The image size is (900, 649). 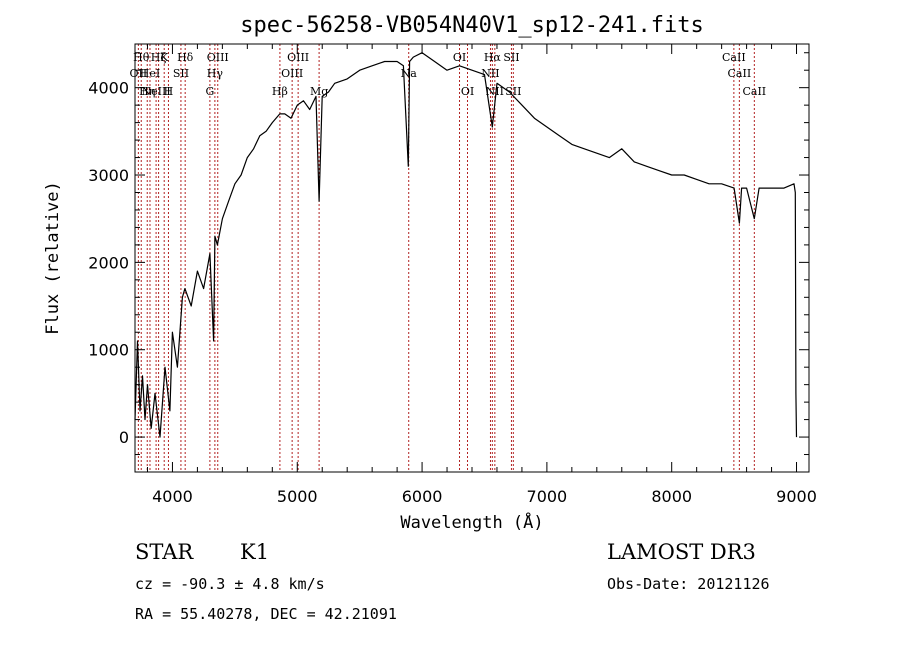 I want to click on x-tick-label: 7000, so click(x=547, y=496).